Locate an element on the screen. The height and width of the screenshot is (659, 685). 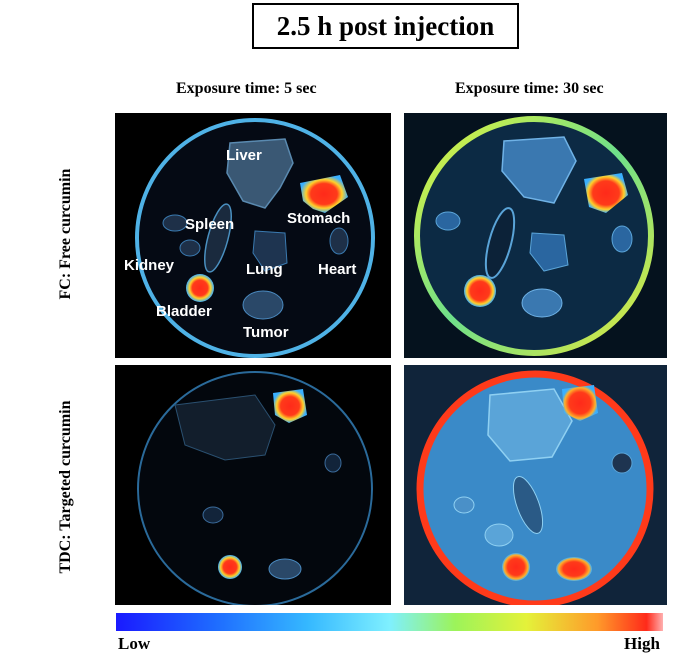
organ-label-stomach: Stomach is located at coordinates (318, 218).